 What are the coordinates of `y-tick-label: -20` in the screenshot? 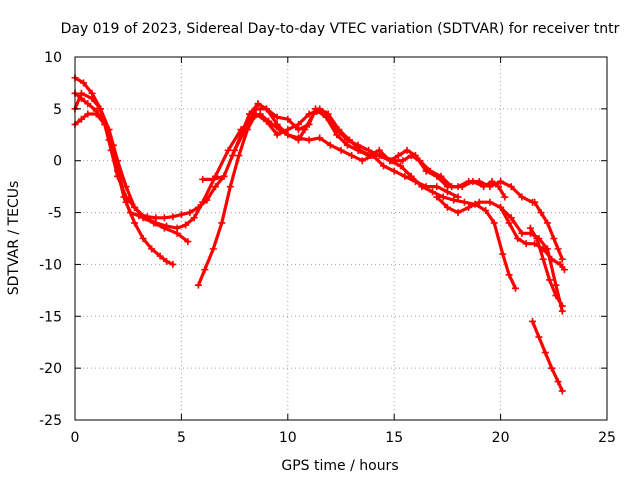 It's located at (50, 369).